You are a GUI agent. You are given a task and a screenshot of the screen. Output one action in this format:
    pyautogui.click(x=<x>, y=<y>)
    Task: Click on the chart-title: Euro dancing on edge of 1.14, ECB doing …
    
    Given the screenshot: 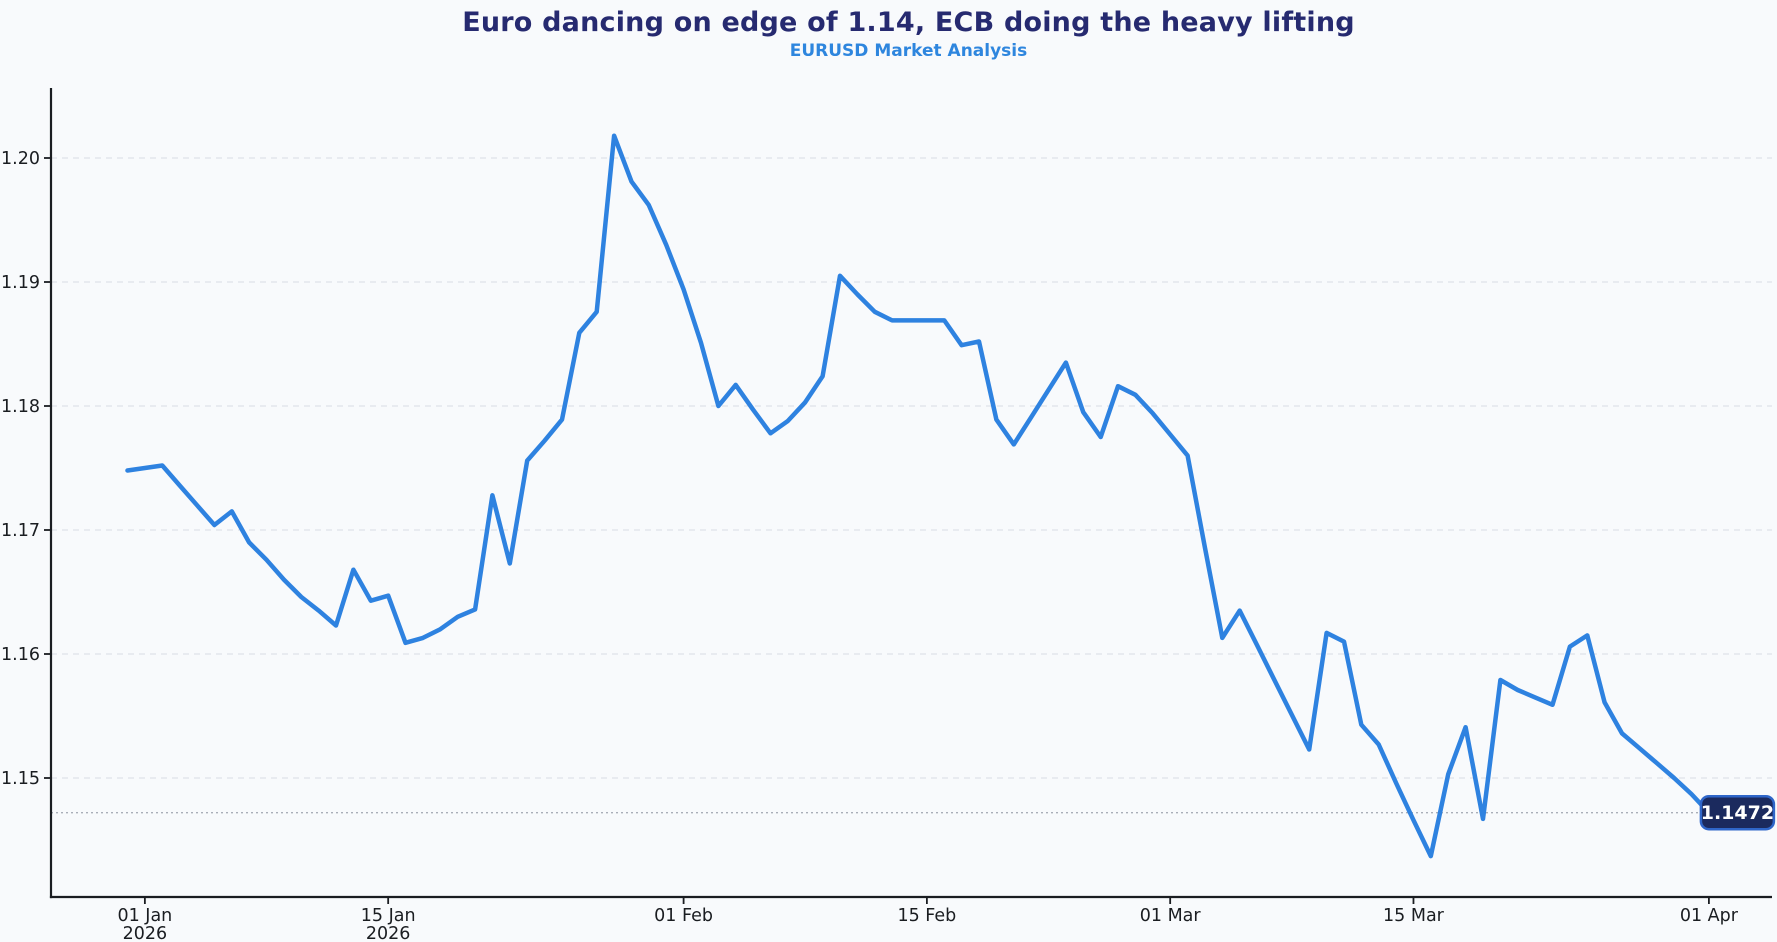 What is the action you would take?
    pyautogui.click(x=908, y=22)
    